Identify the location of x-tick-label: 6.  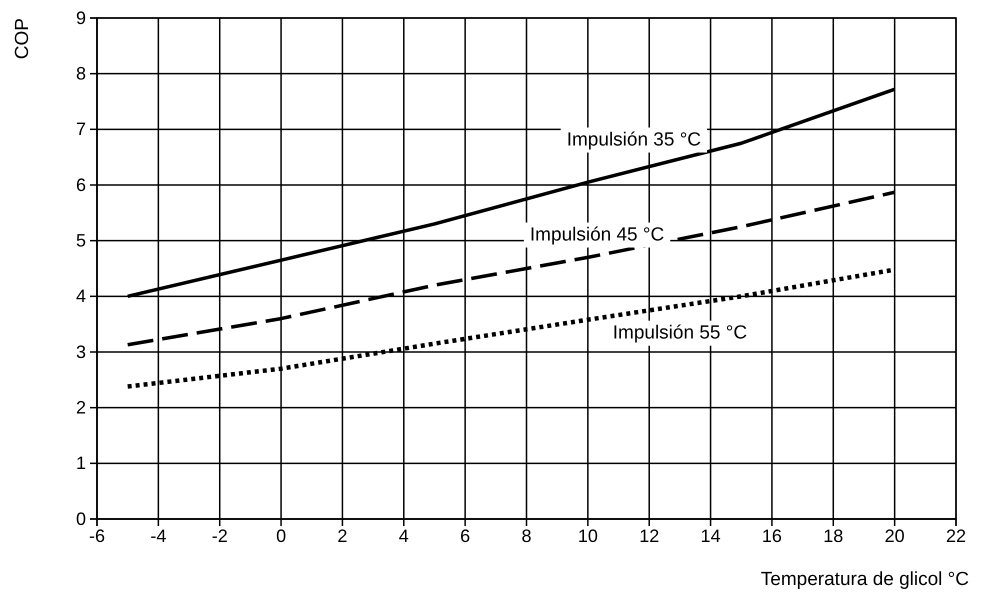
(465, 536).